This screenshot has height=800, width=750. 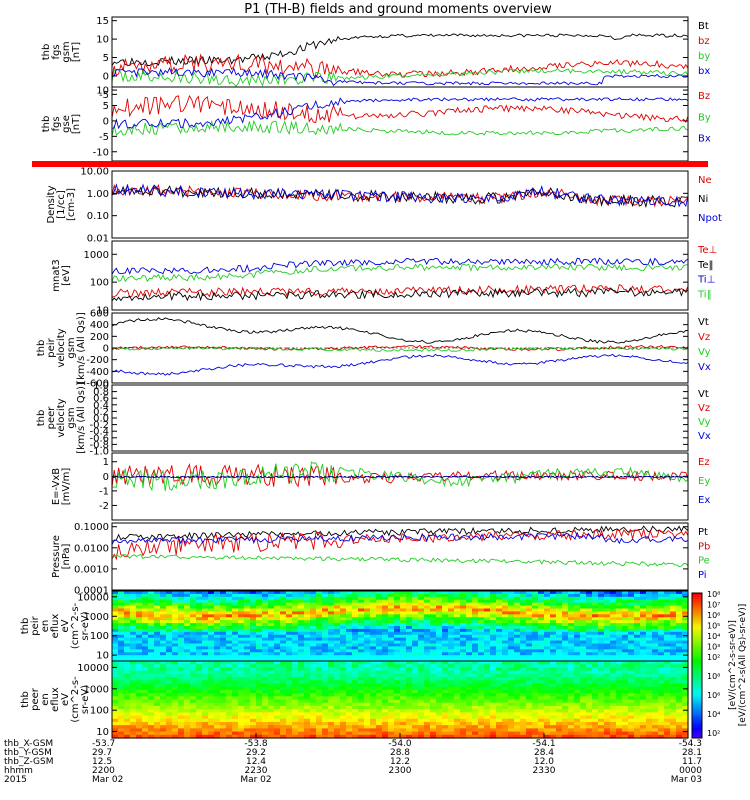 I want to click on ytick-label: 600, so click(x=99, y=314).